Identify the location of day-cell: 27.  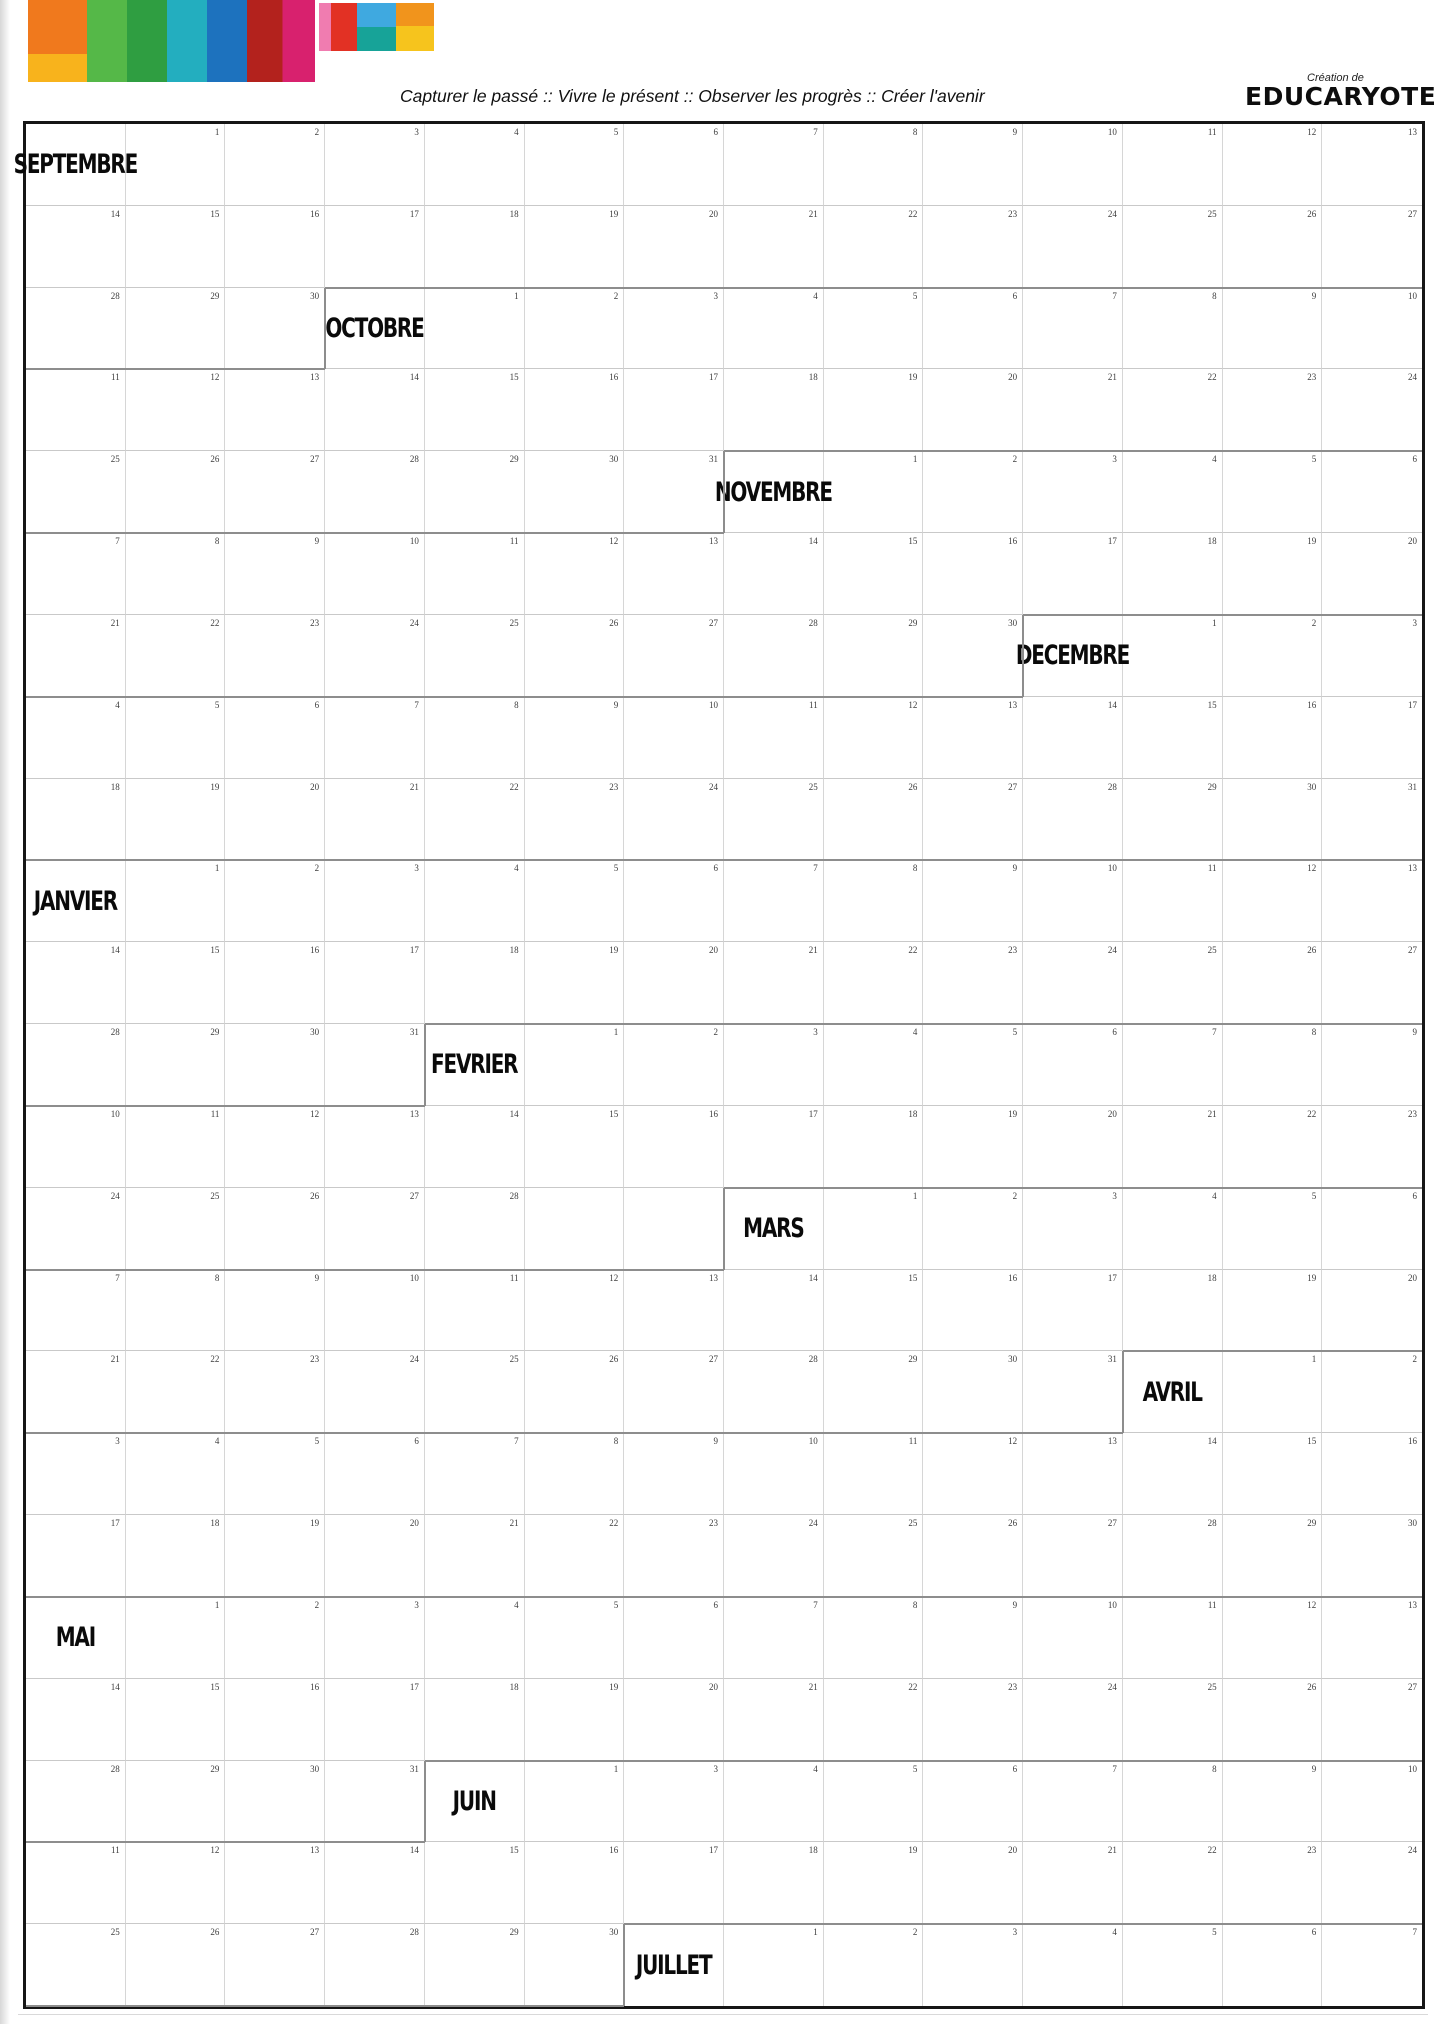
(1073, 1556).